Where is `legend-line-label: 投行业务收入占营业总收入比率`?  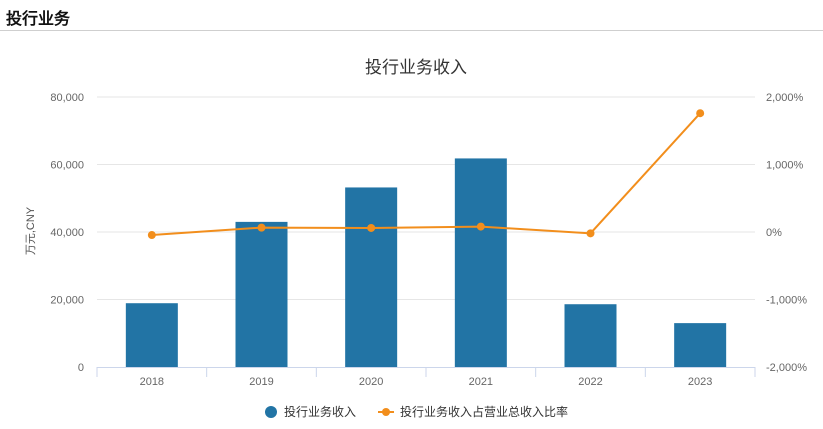
legend-line-label: 投行业务收入占营业总收入比率 is located at coordinates (484, 411).